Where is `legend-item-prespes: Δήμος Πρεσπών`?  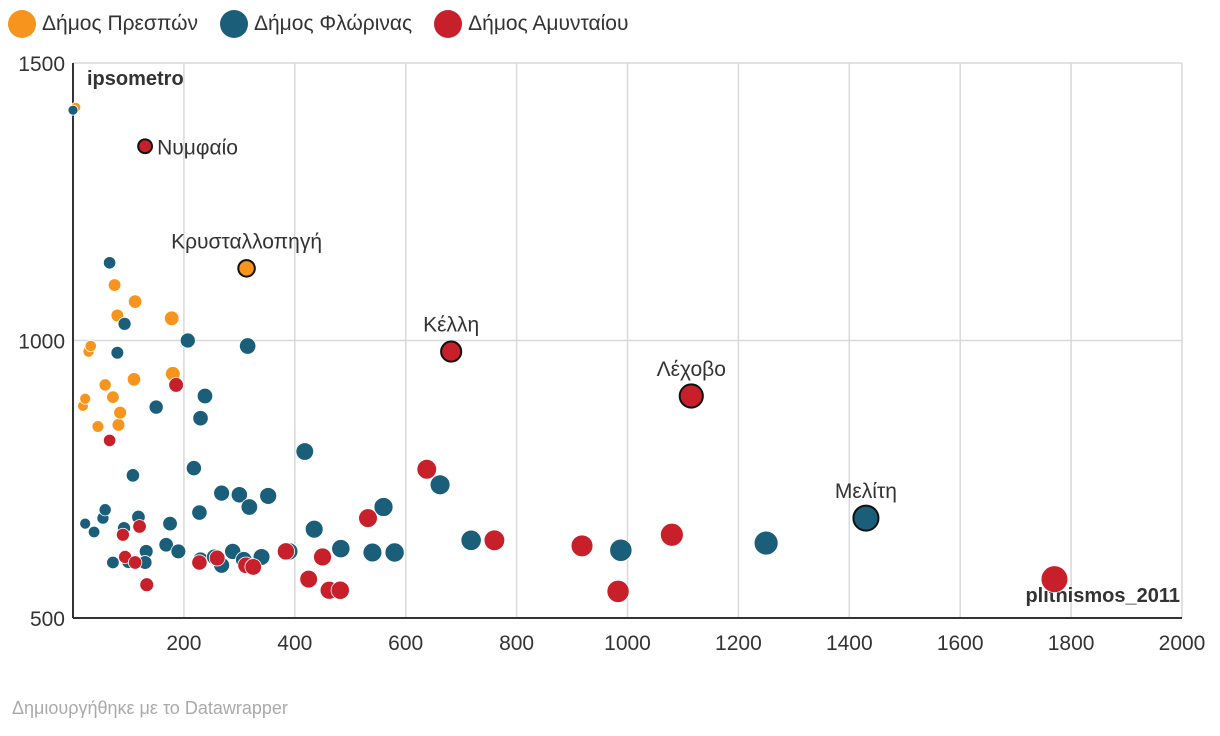
legend-item-prespes: Δήμος Πρεσπών is located at coordinates (103, 24).